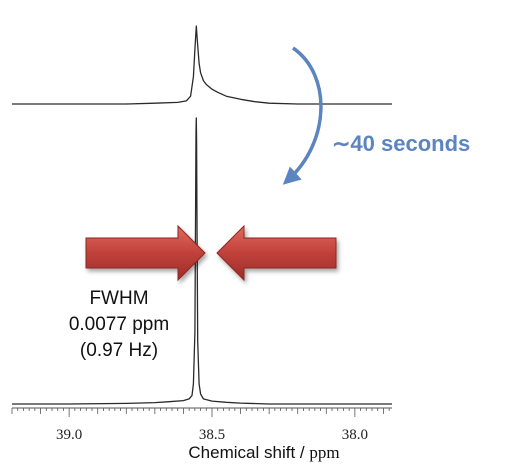 This screenshot has height=472, width=522. I want to click on fwhm-hz-value: (0.97 Hz), so click(119, 350).